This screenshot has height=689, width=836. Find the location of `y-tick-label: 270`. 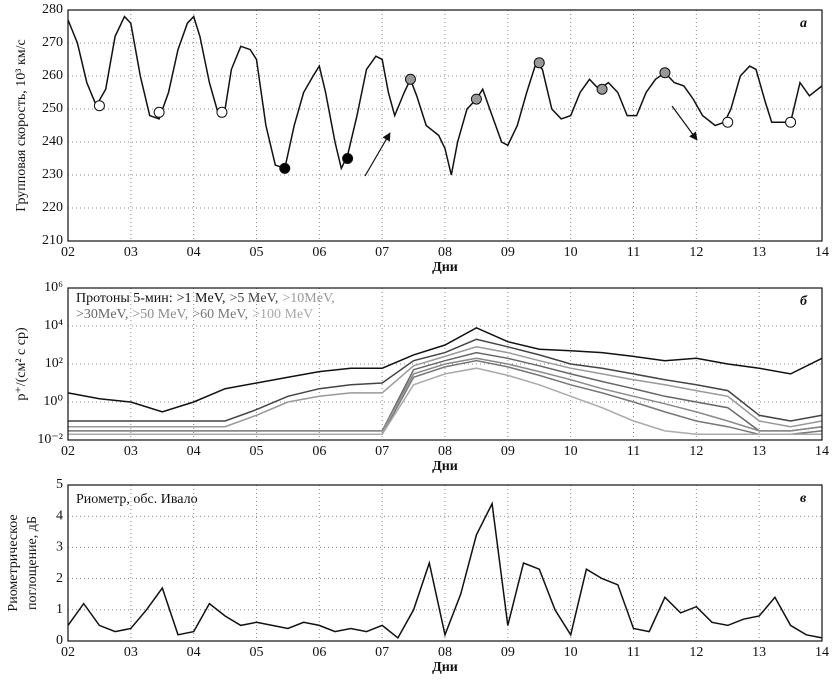

y-tick-label: 270 is located at coordinates (52, 42).